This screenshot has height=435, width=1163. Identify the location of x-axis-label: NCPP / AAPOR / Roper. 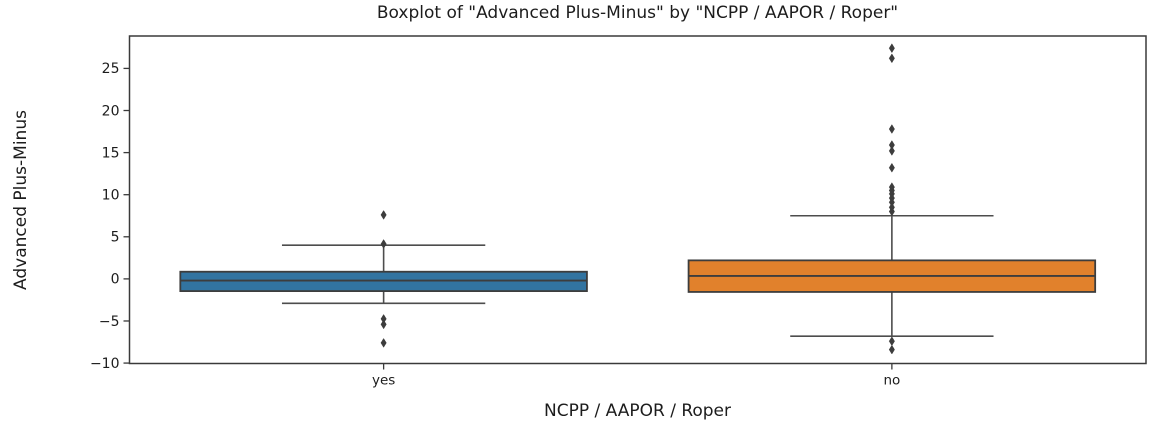
(637, 411).